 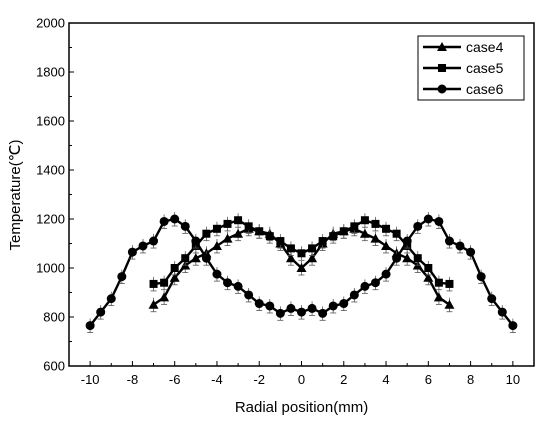 I want to click on series-case4, so click(x=301, y=267).